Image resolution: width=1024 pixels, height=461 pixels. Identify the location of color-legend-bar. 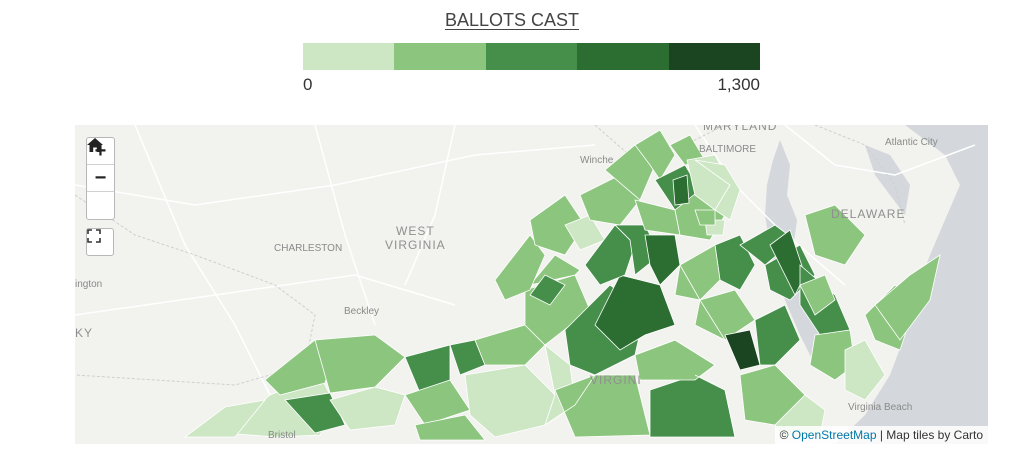
(532, 56).